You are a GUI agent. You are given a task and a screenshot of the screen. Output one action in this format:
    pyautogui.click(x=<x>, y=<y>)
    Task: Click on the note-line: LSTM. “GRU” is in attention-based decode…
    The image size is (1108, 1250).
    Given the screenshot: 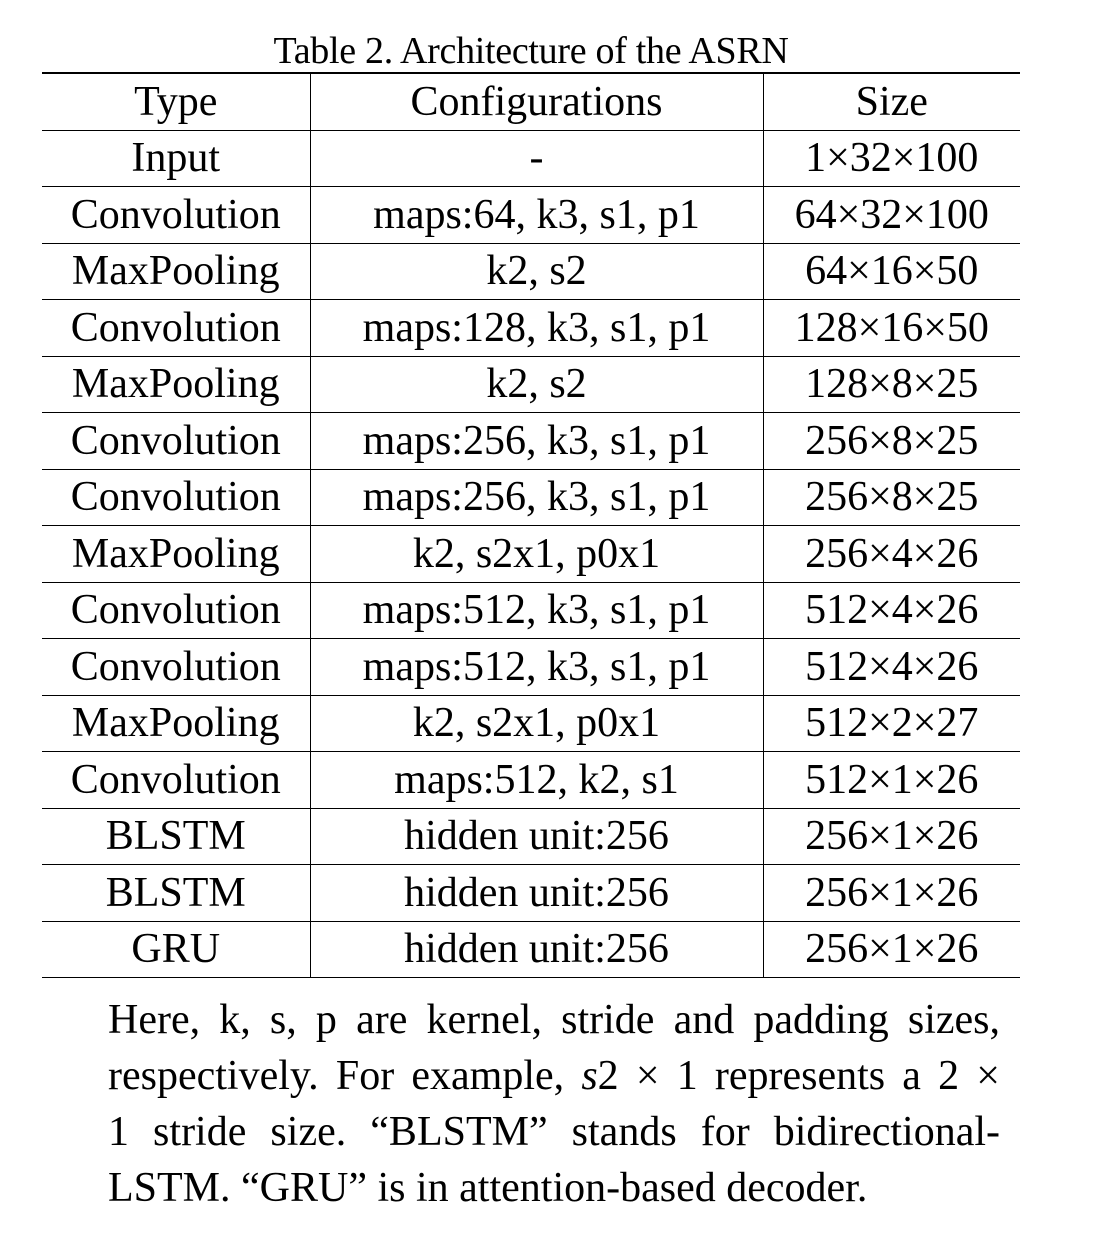 What is the action you would take?
    pyautogui.click(x=488, y=1188)
    